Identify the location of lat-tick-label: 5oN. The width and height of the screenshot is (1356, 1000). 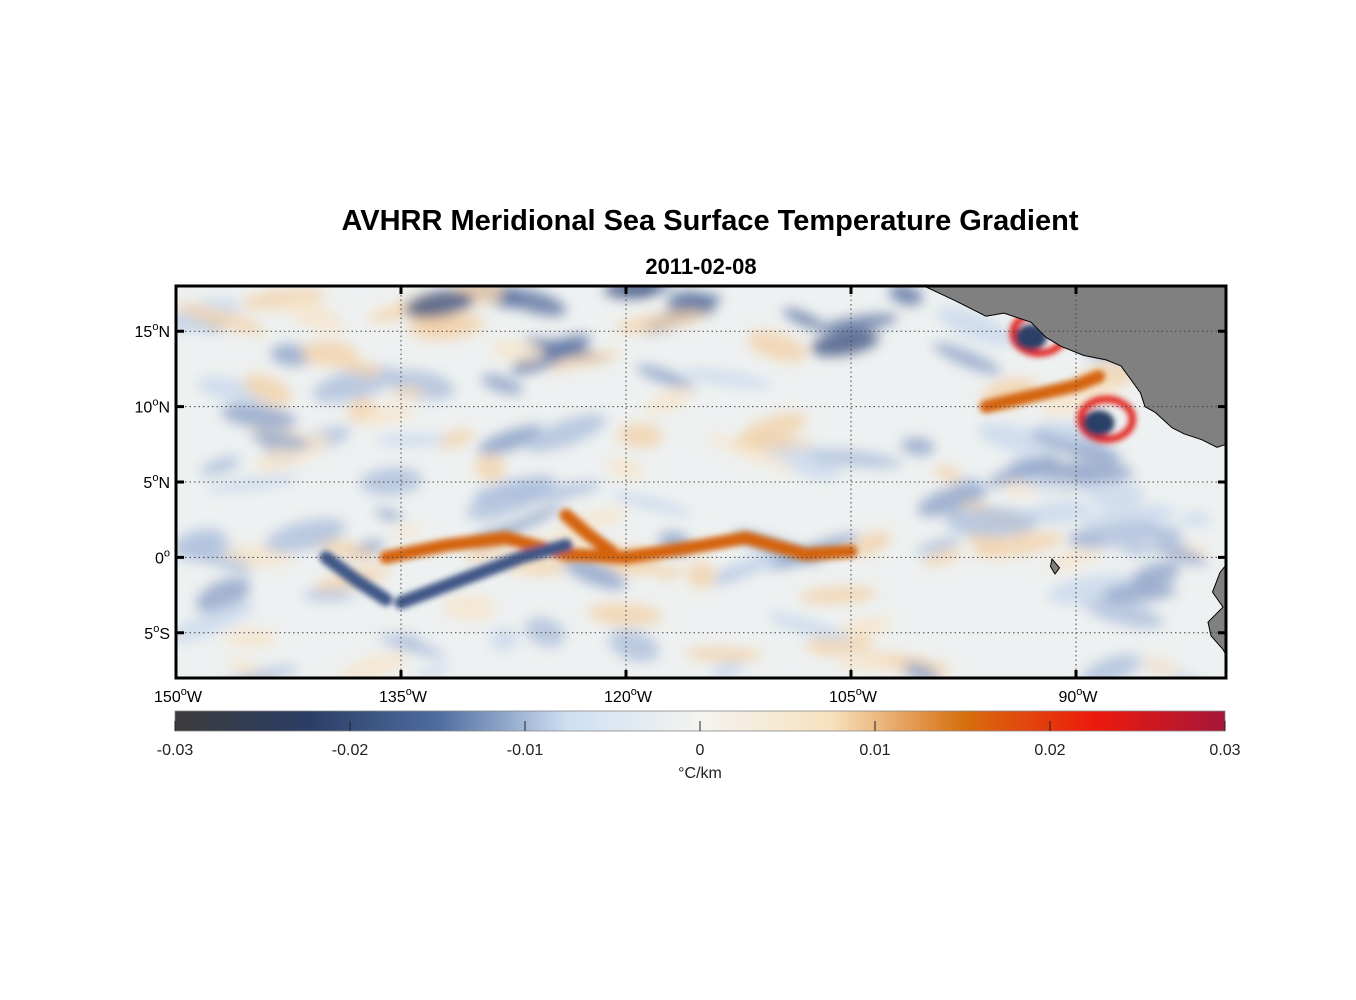
(156, 482).